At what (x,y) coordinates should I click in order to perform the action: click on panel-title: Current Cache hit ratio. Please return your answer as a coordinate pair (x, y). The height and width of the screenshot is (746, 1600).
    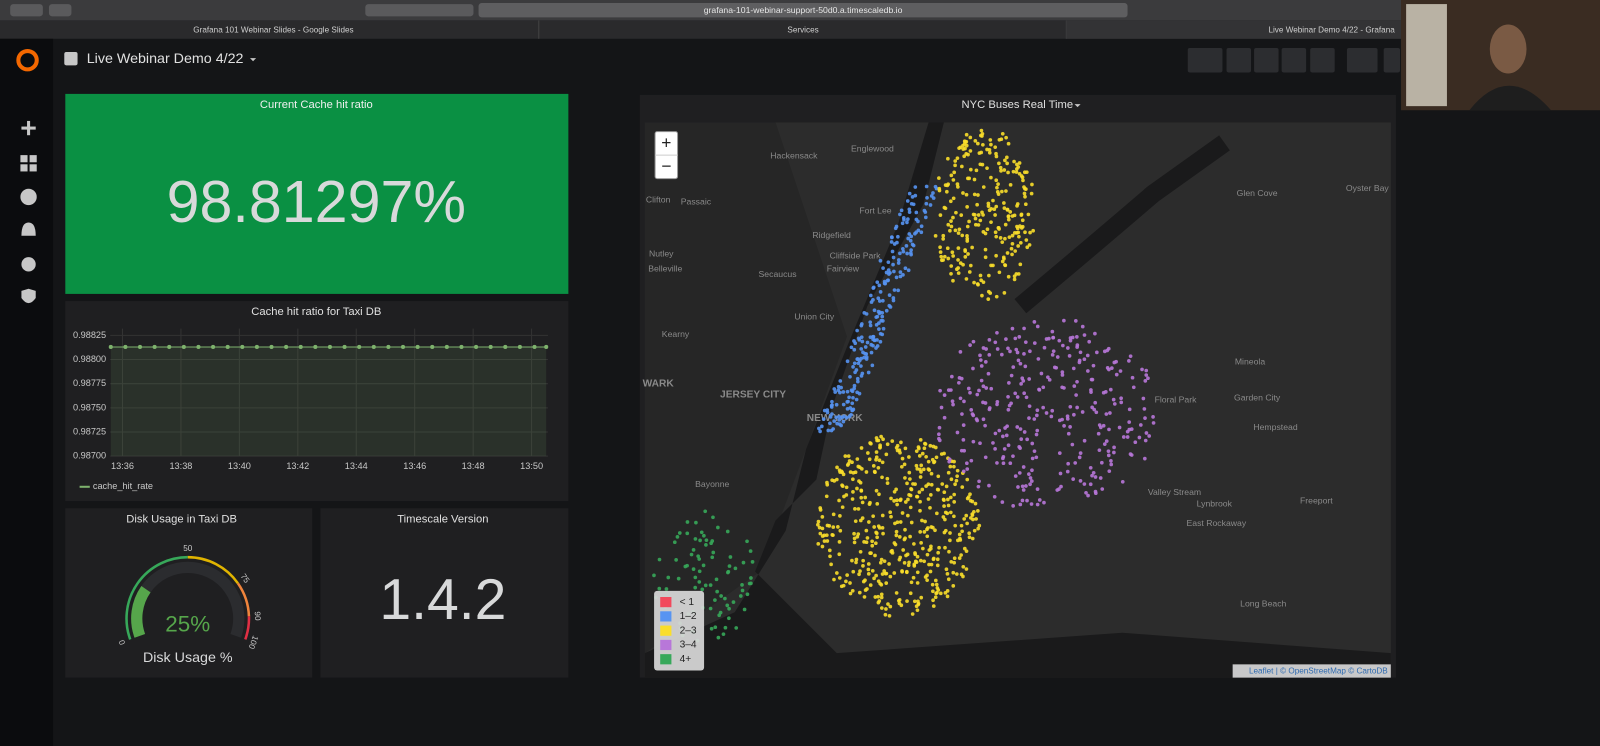
    Looking at the image, I should click on (316, 105).